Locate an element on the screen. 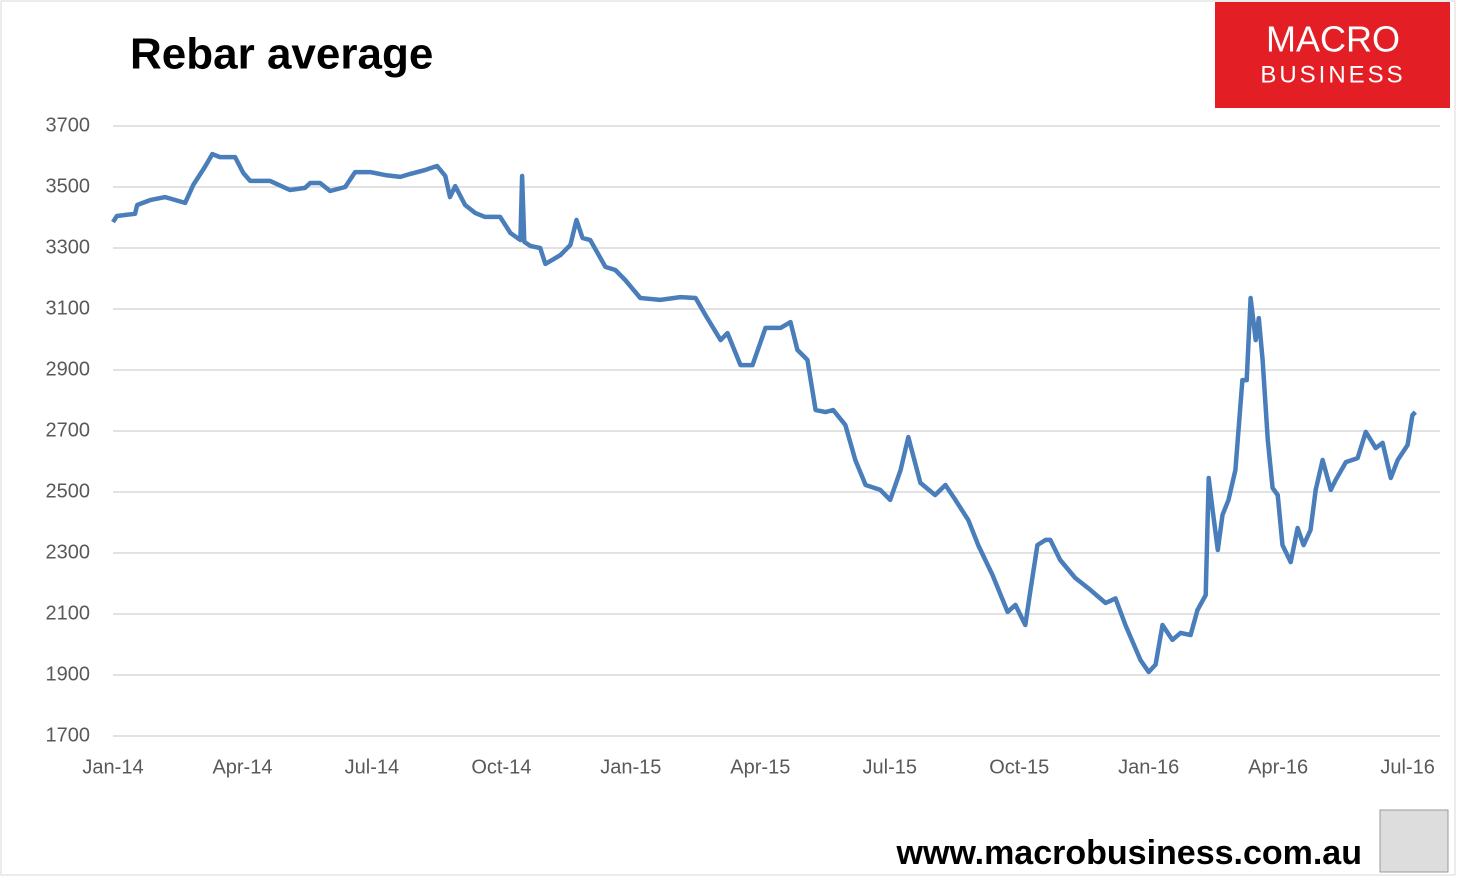 The image size is (1457, 883). y-tick-label: 1700 is located at coordinates (68, 735).